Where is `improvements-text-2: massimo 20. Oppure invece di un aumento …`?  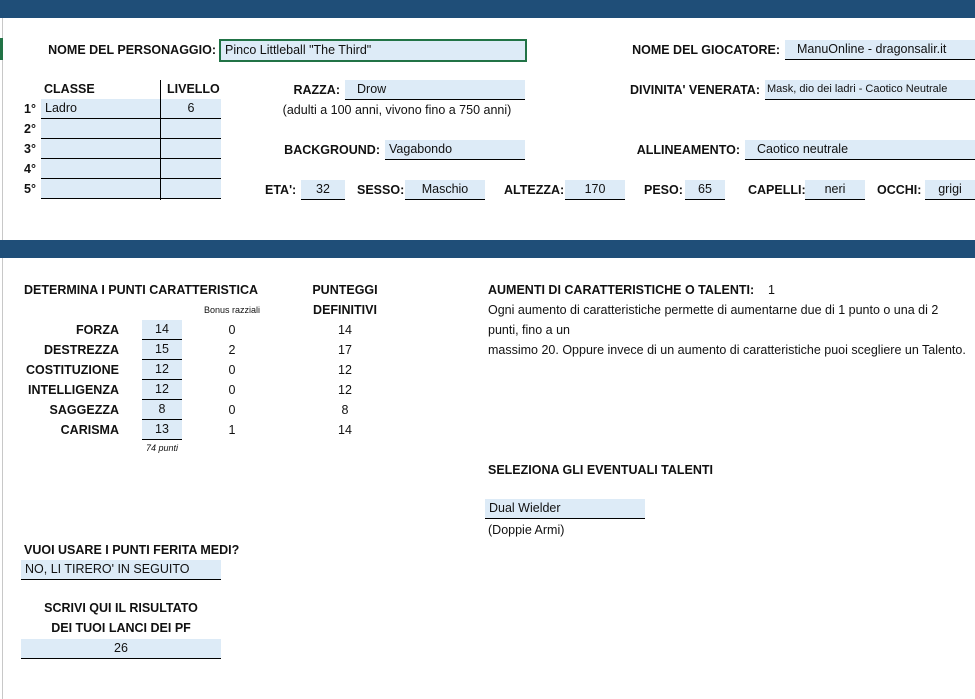
improvements-text-2: massimo 20. Oppure invece di un aumento … is located at coordinates (727, 350).